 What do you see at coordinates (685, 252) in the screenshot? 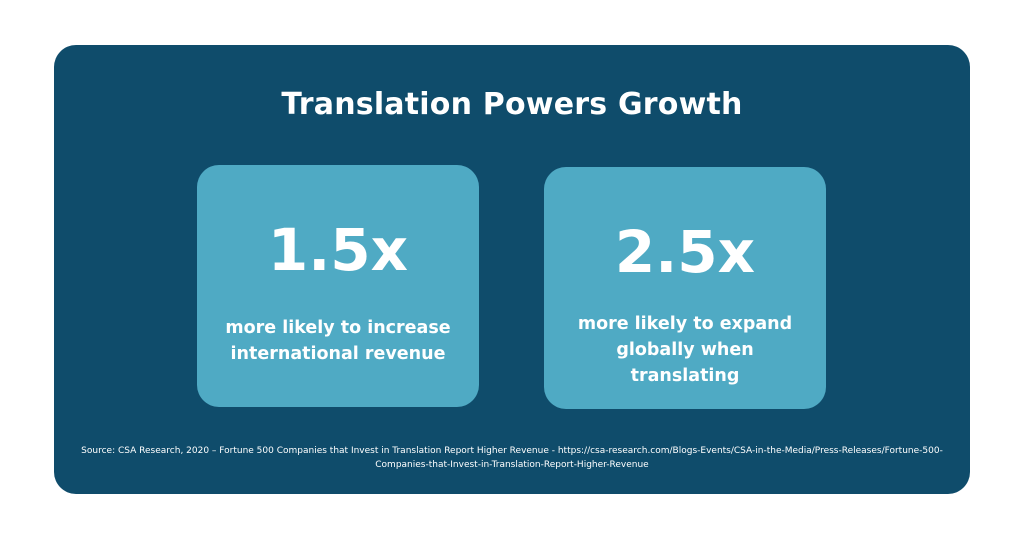
I see `stat-value: 2.5x` at bounding box center [685, 252].